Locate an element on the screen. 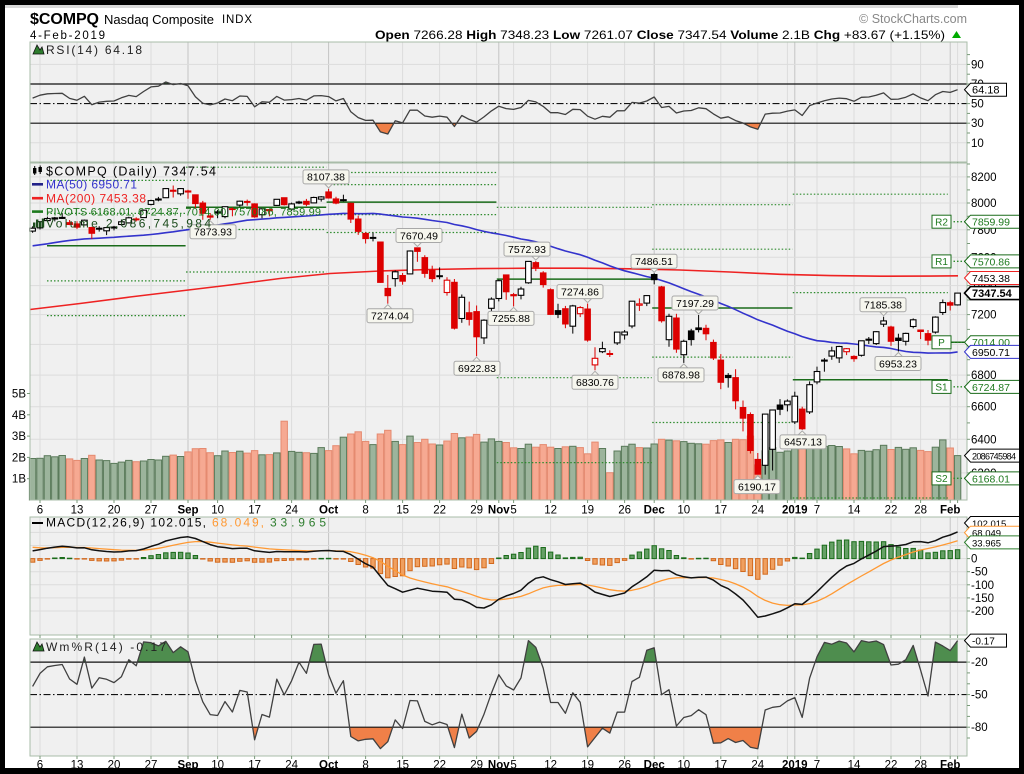  svg-text: 7197.29 is located at coordinates (695, 304).